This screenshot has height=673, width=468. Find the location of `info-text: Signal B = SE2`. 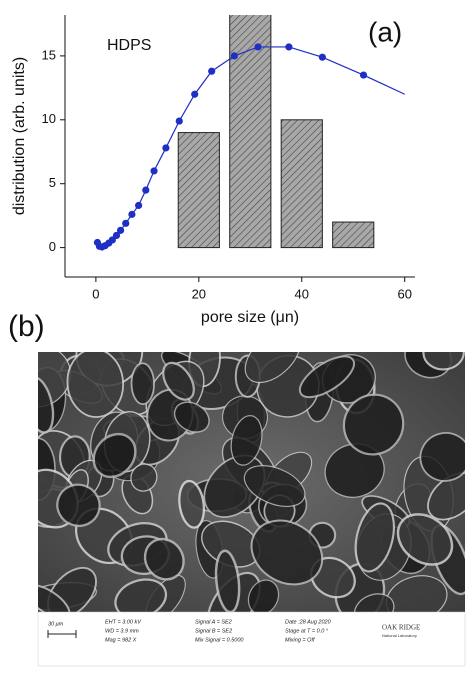

info-text: Signal B = SE2 is located at coordinates (213, 631).